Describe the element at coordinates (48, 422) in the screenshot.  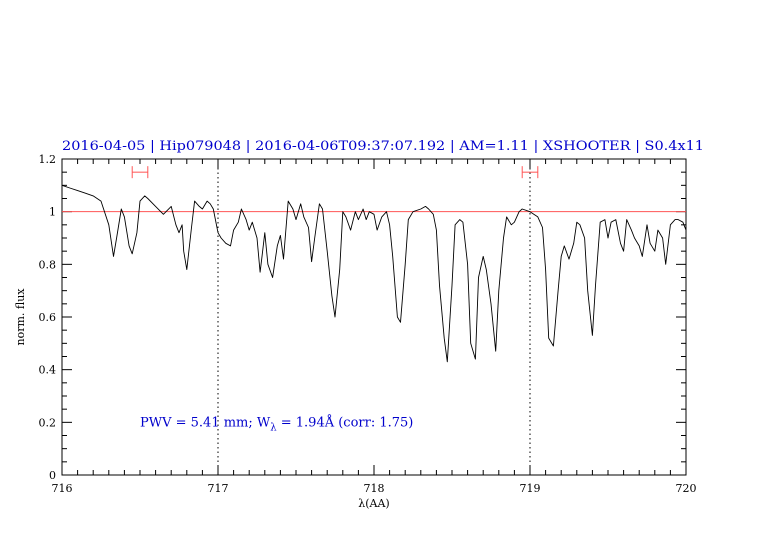
I see `y-tick-label: 0.2` at that location.